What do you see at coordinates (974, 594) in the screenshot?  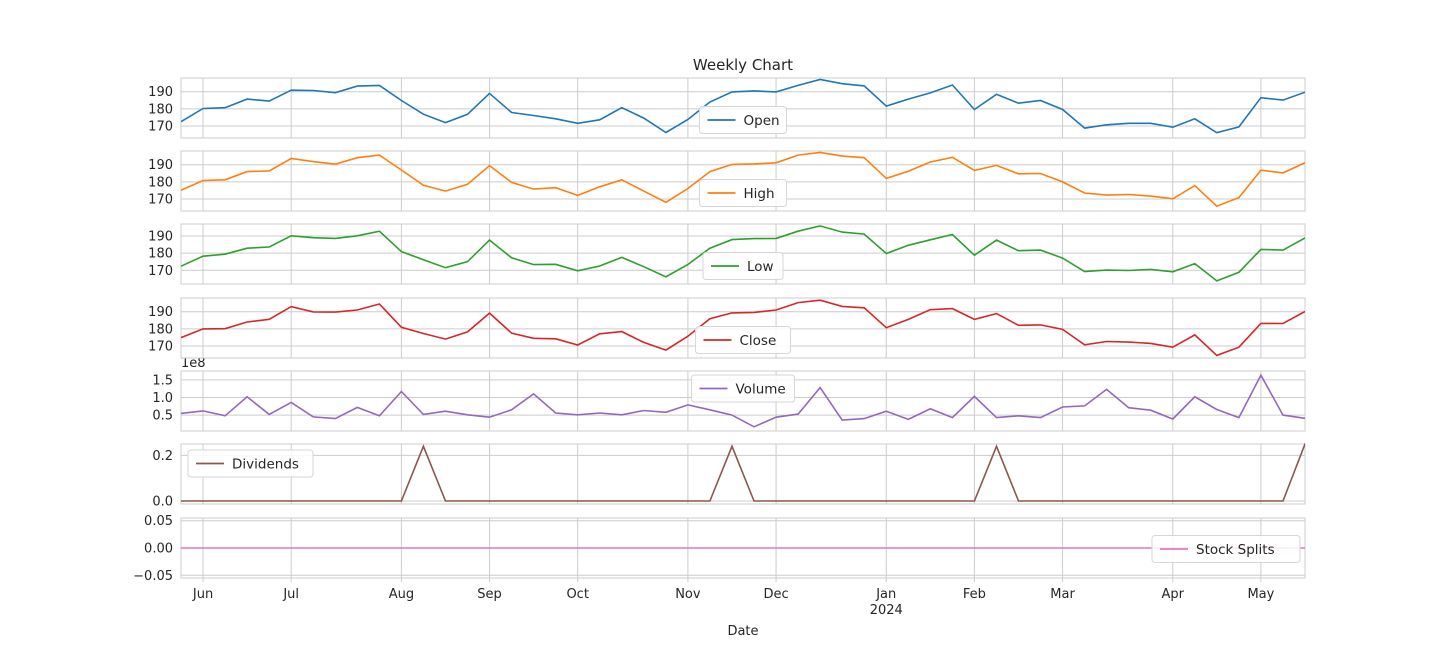 I see `x-tick-label: Feb` at bounding box center [974, 594].